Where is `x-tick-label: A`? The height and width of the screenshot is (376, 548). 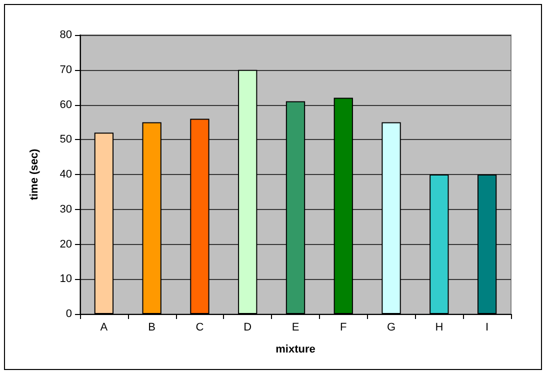
x-tick-label: A is located at coordinates (104, 328).